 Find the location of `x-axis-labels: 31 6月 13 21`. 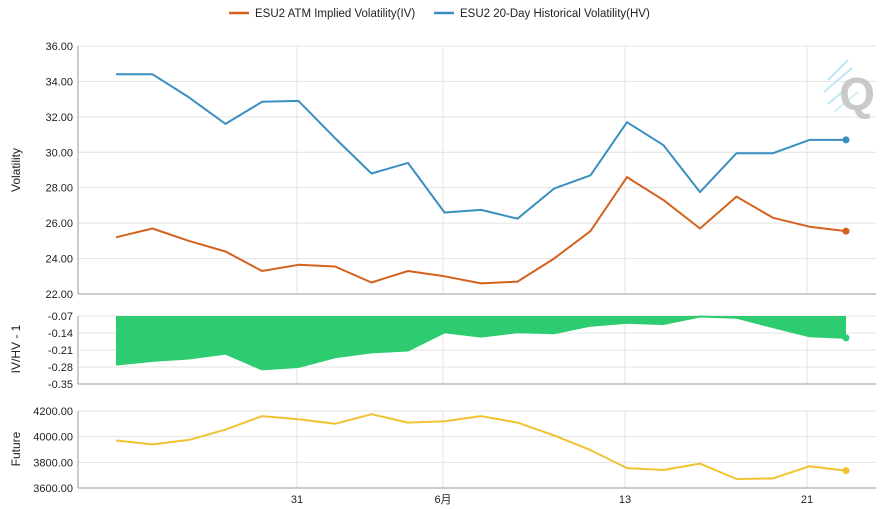

x-axis-labels: 31 6月 13 21 is located at coordinates (552, 500).